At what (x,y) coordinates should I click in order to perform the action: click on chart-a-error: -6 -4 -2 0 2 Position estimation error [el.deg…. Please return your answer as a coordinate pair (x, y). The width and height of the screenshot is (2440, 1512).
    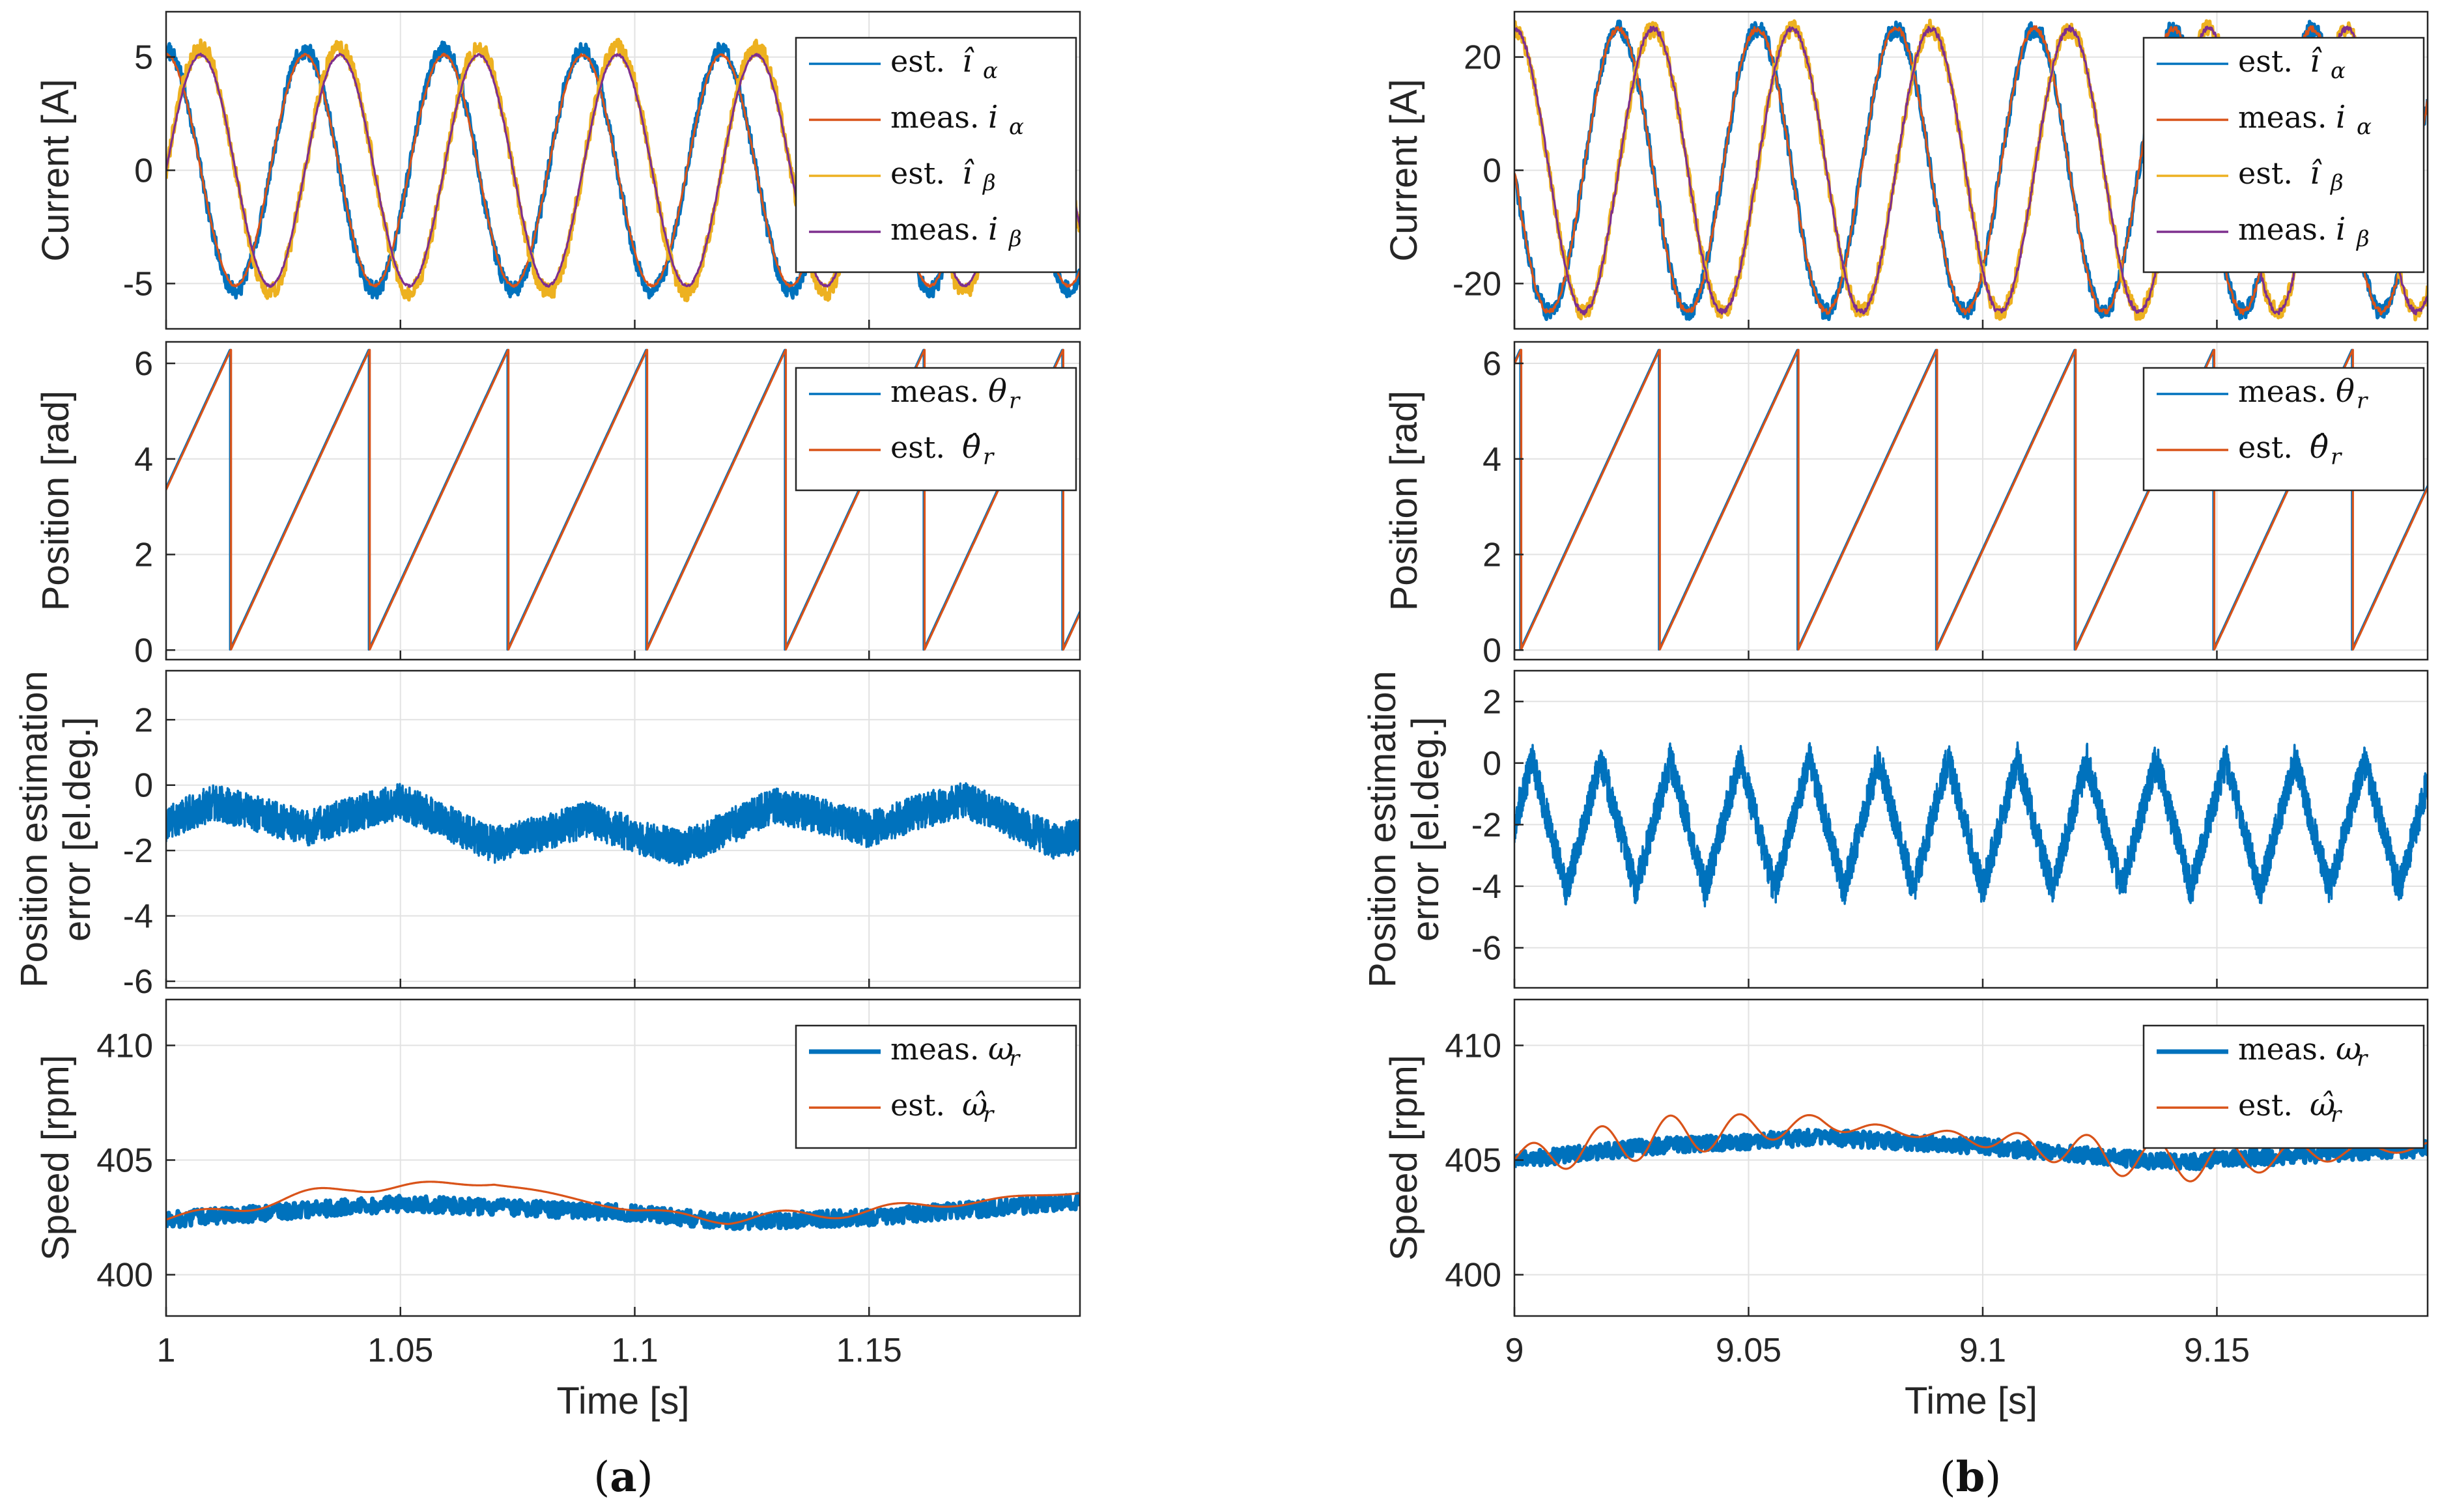
    Looking at the image, I should click on (547, 835).